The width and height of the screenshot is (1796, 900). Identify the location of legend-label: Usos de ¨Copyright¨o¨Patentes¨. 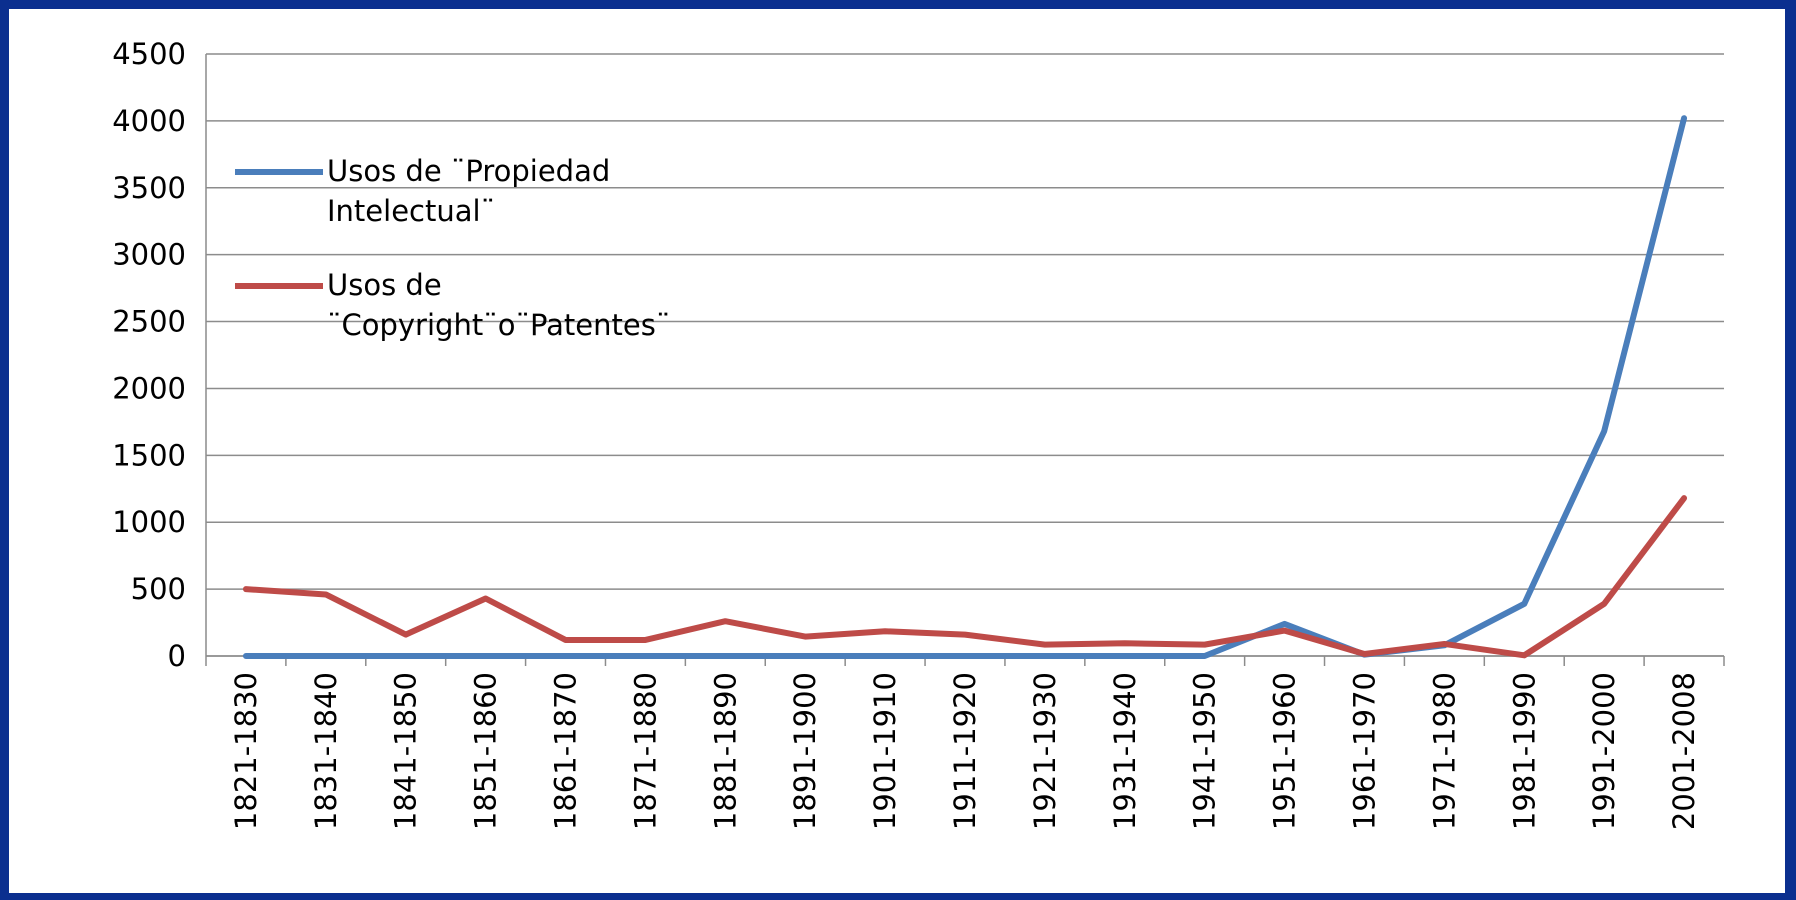
(499, 305).